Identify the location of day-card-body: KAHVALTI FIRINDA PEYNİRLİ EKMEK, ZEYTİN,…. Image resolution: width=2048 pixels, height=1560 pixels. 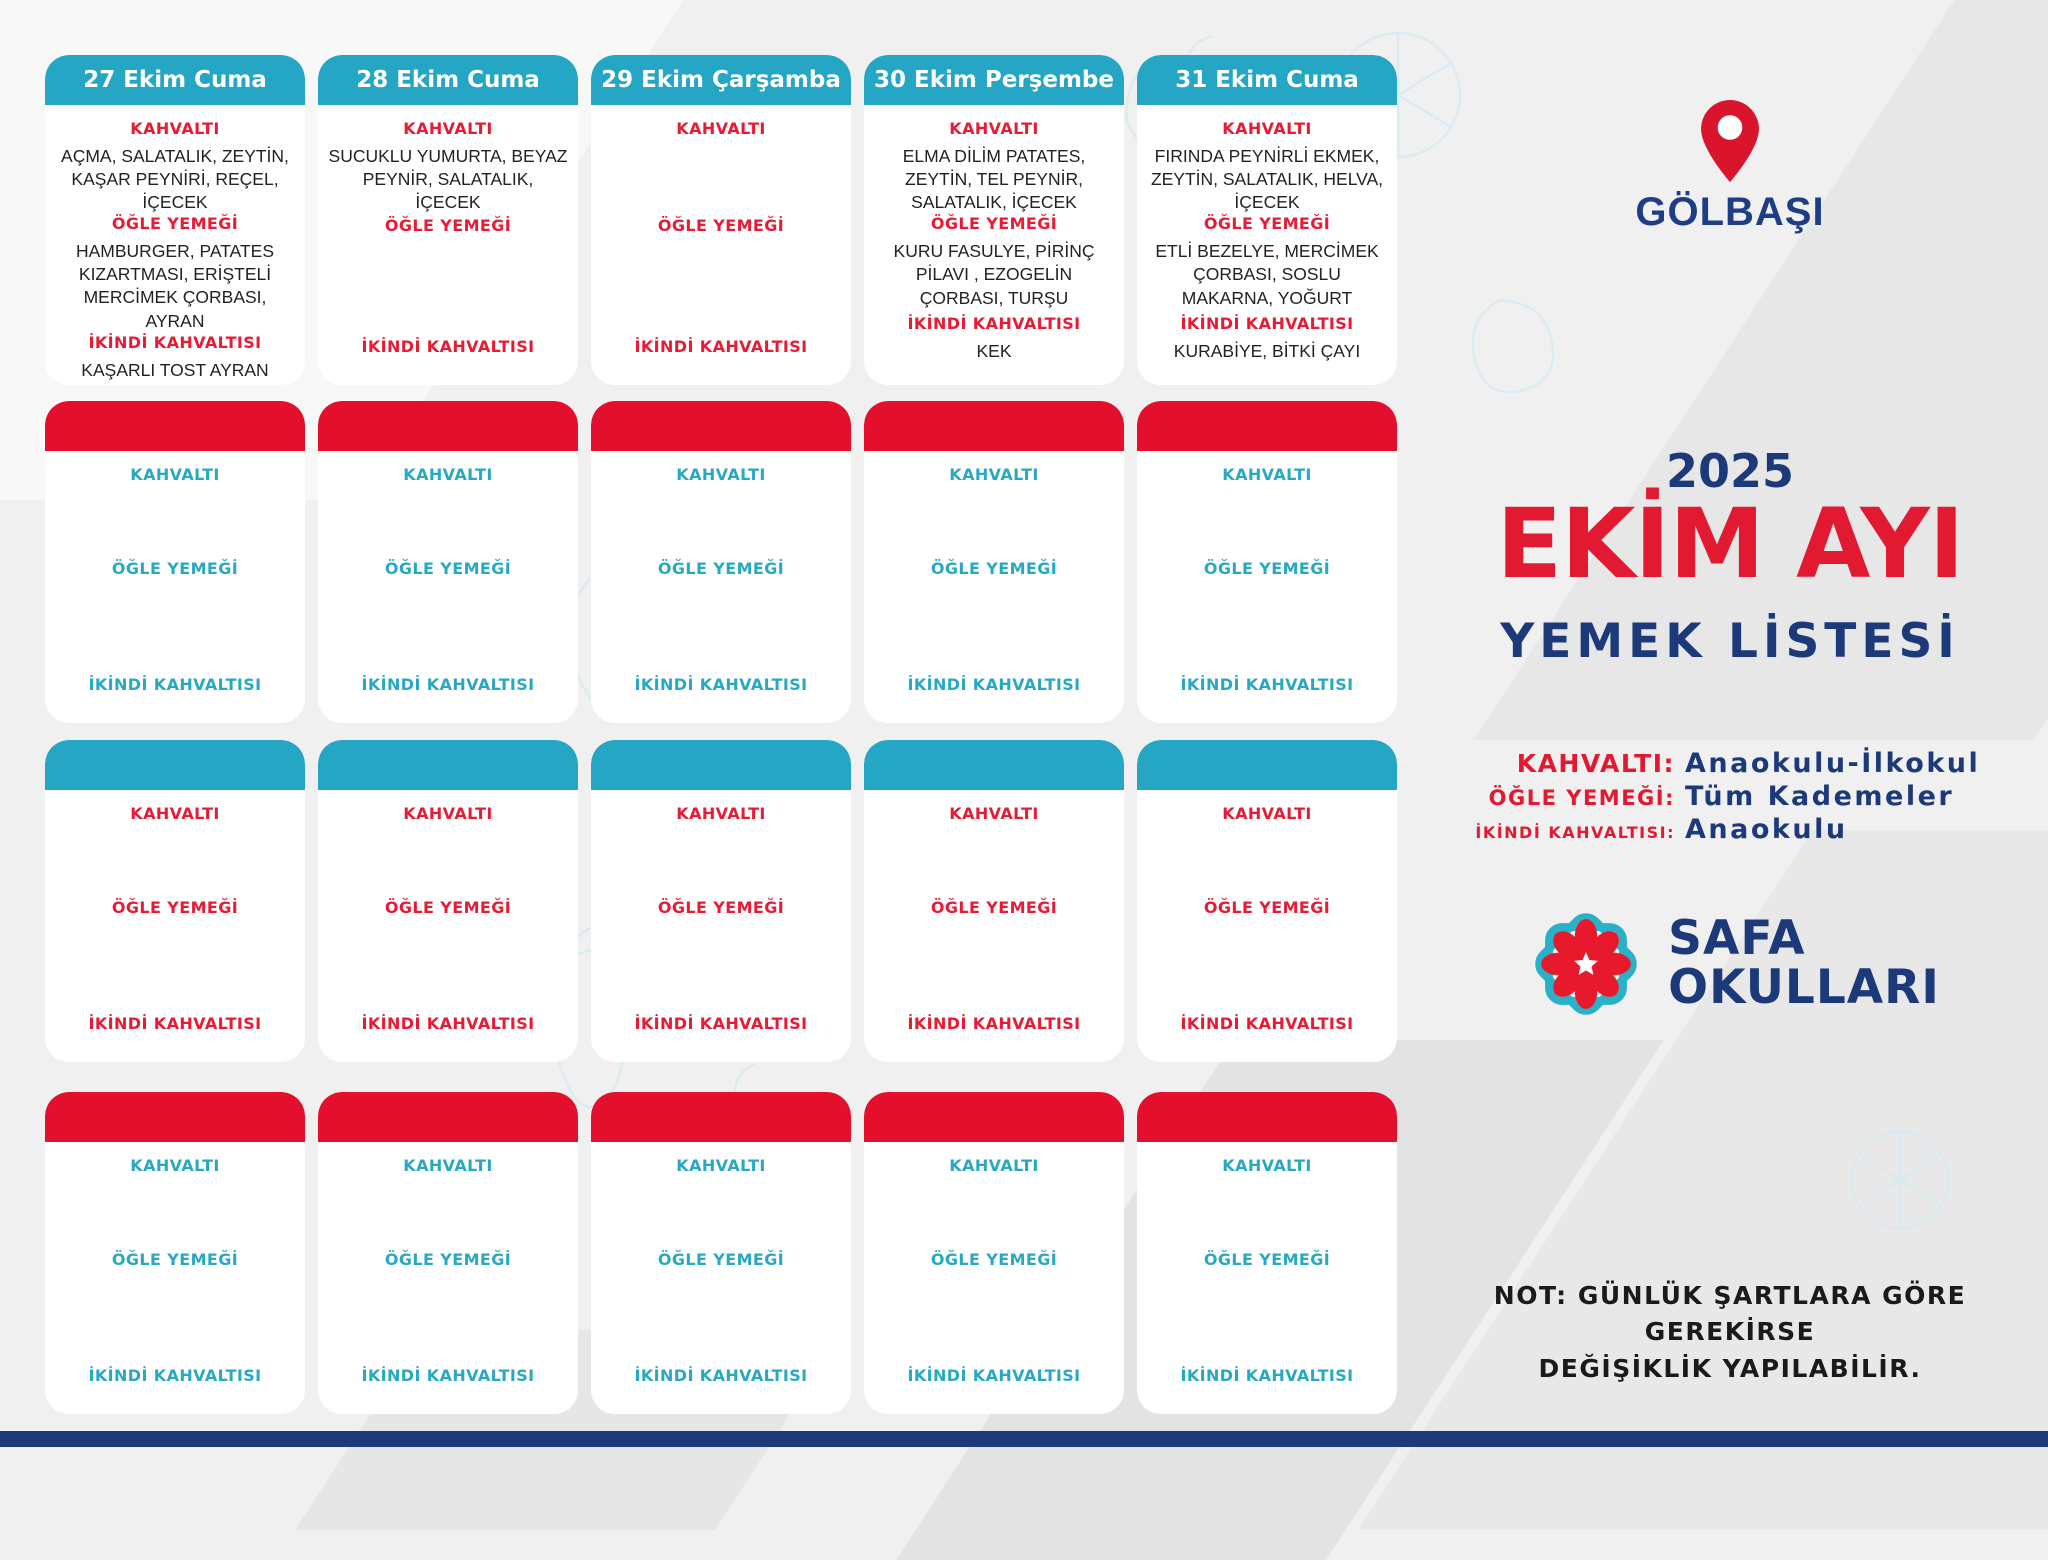
(1267, 245).